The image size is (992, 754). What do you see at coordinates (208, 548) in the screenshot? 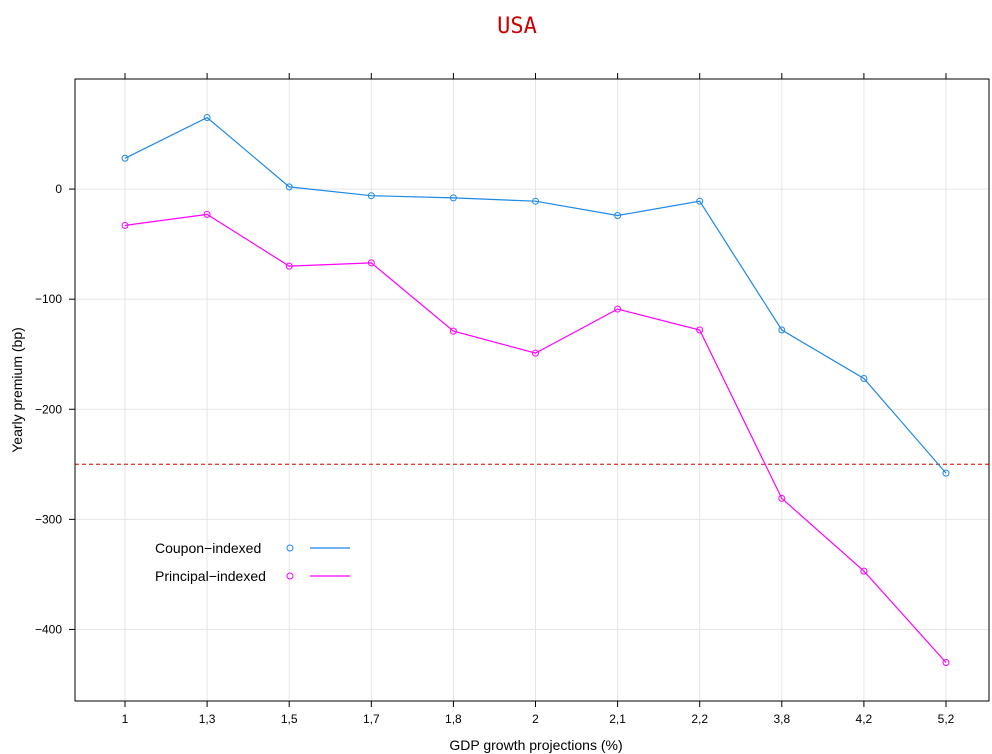
I see `legend-label: Coupon−indexed` at bounding box center [208, 548].